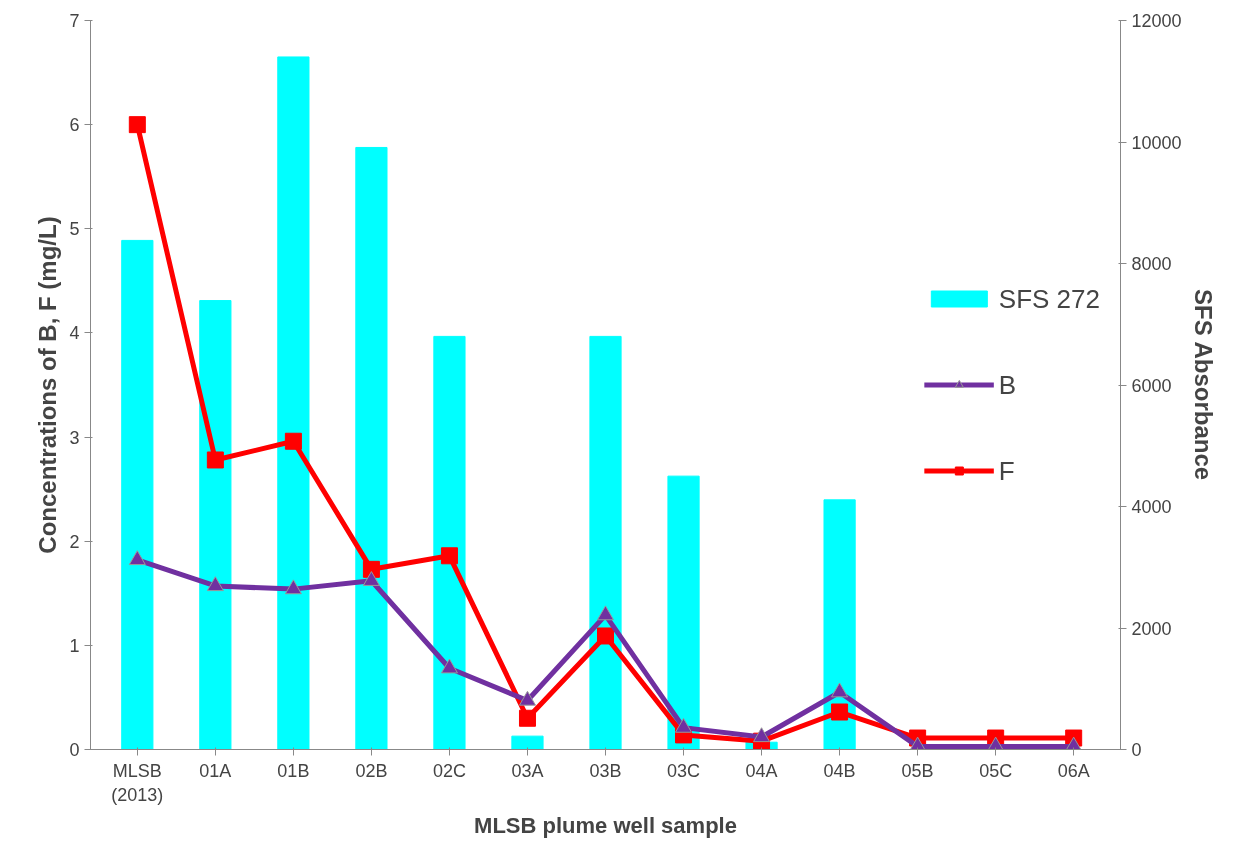  I want to click on y-tick-label: 3, so click(74, 437).